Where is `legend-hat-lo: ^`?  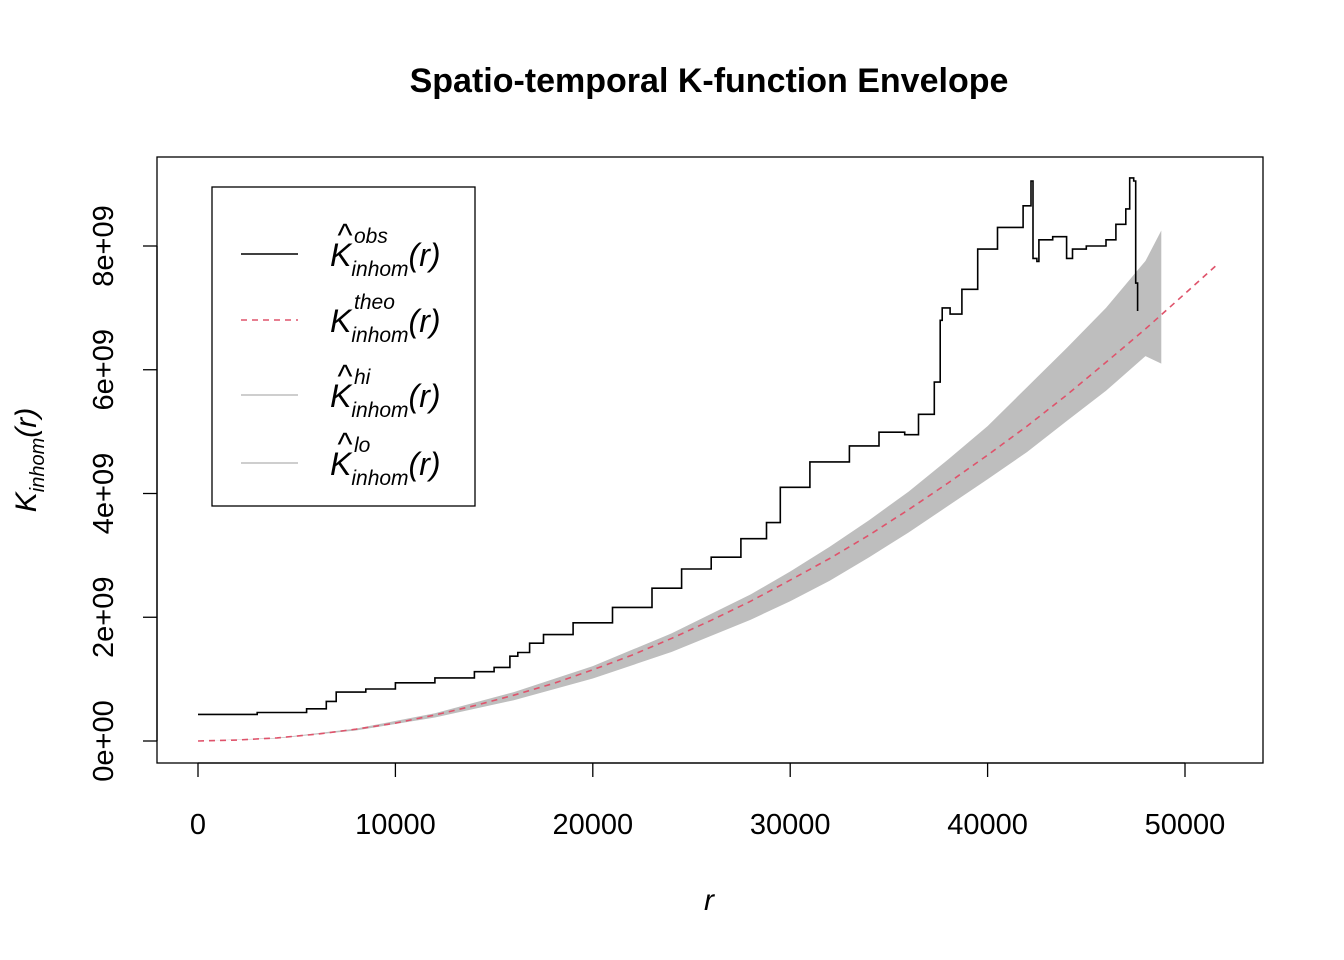
legend-hat-lo: ^ is located at coordinates (345, 444).